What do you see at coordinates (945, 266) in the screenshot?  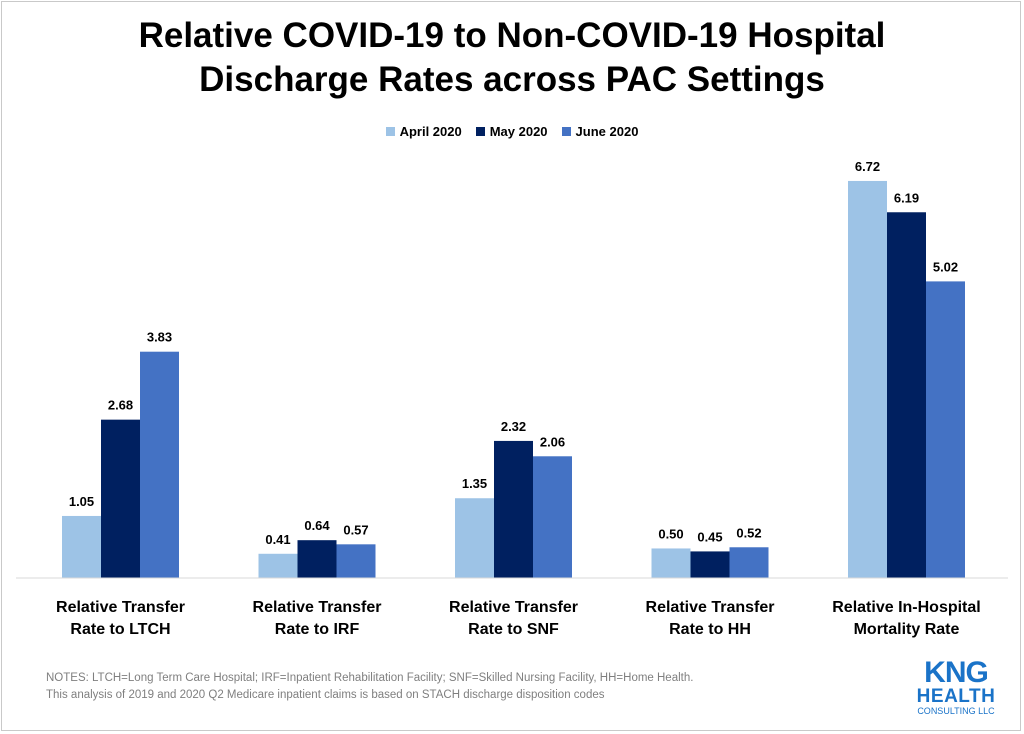 I see `data-label-4-2: 5.02` at bounding box center [945, 266].